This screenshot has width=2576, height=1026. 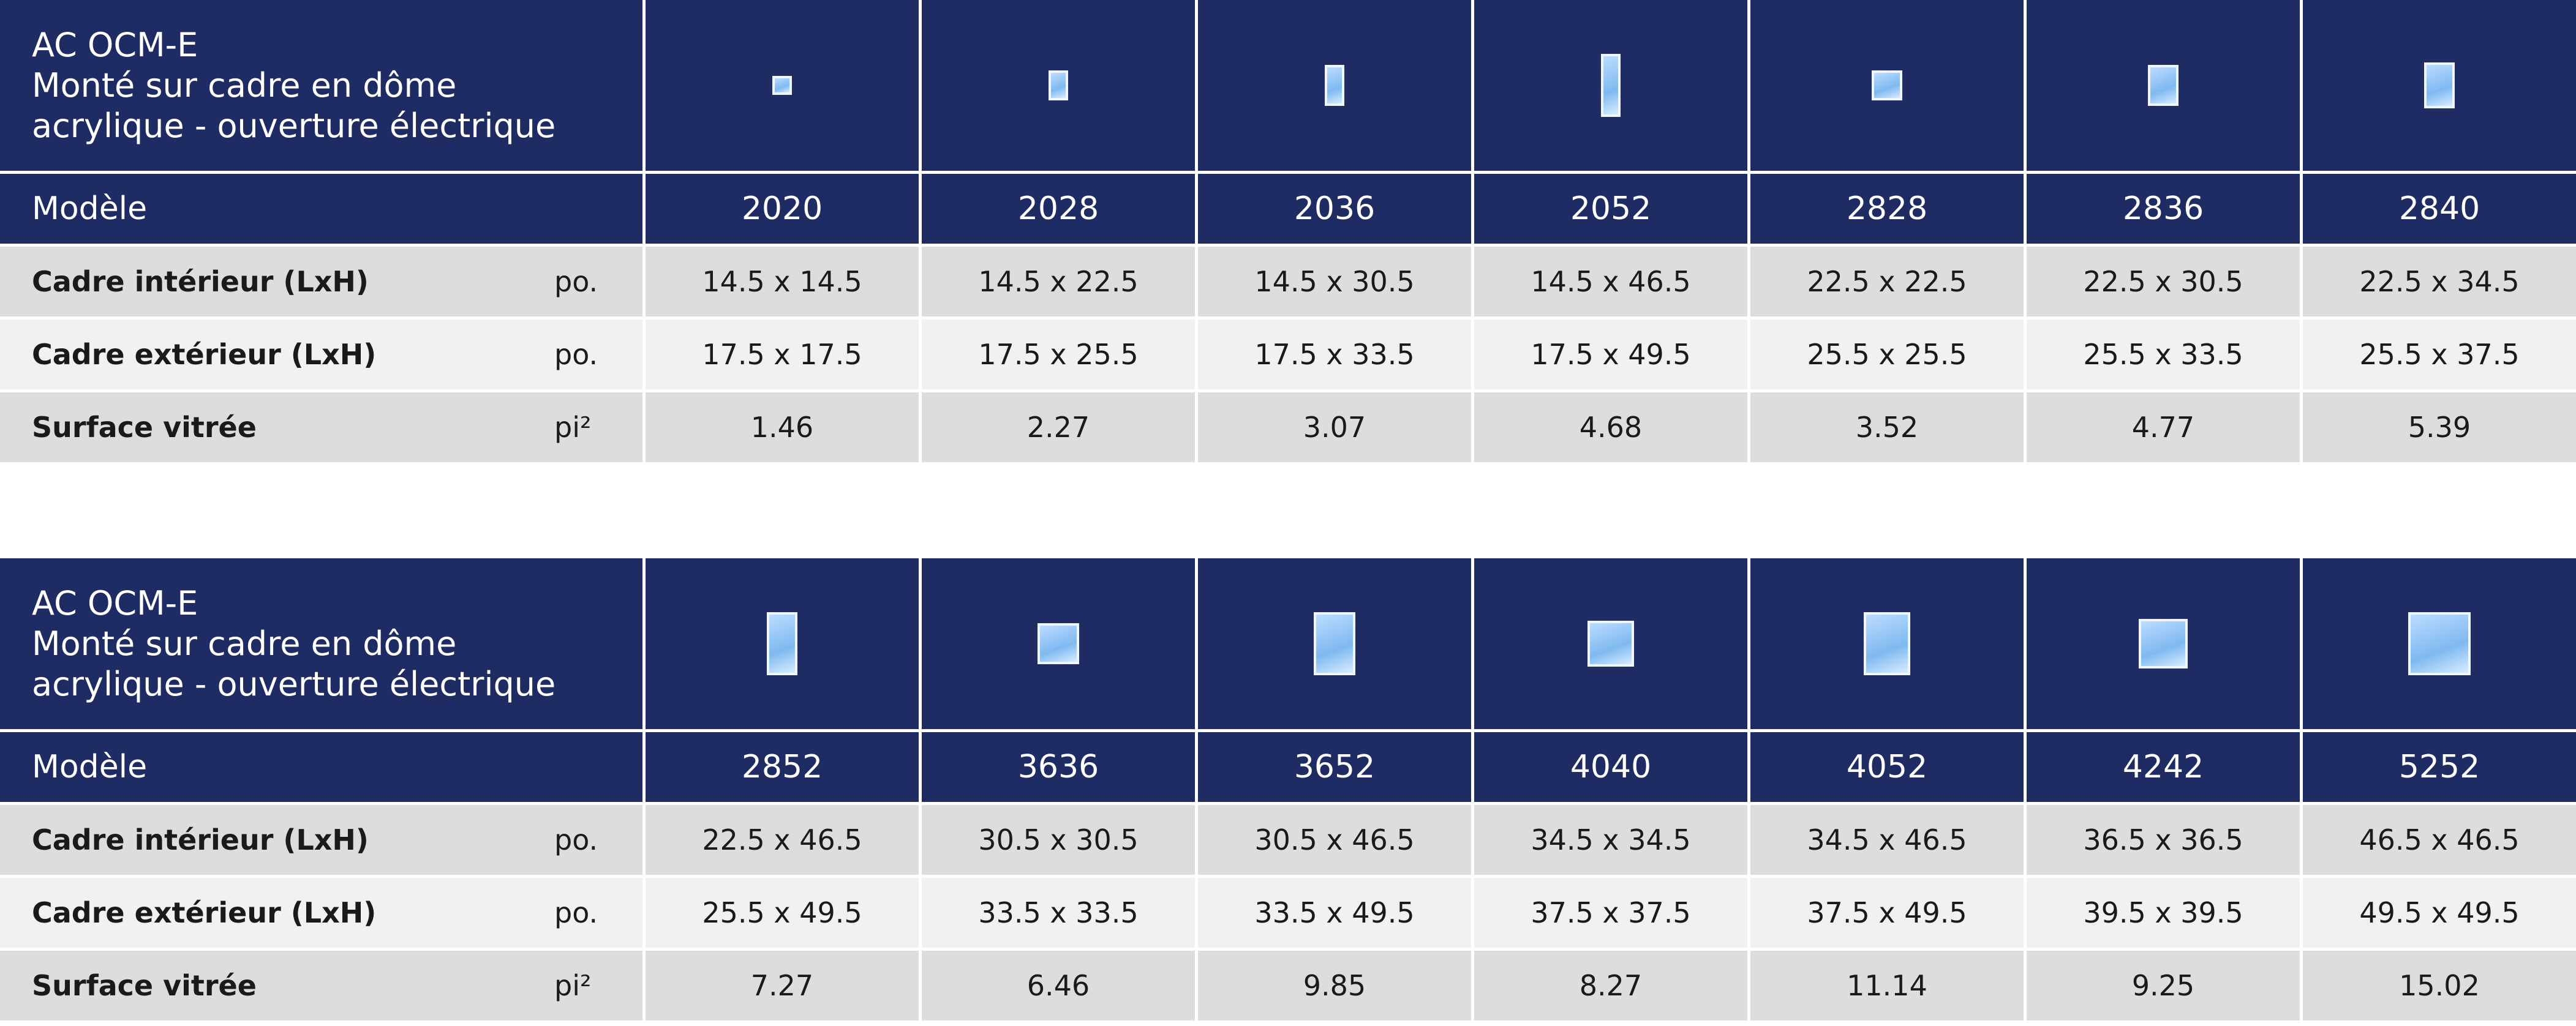 I want to click on row-value: 14.5 x 30.5, so click(x=1335, y=281).